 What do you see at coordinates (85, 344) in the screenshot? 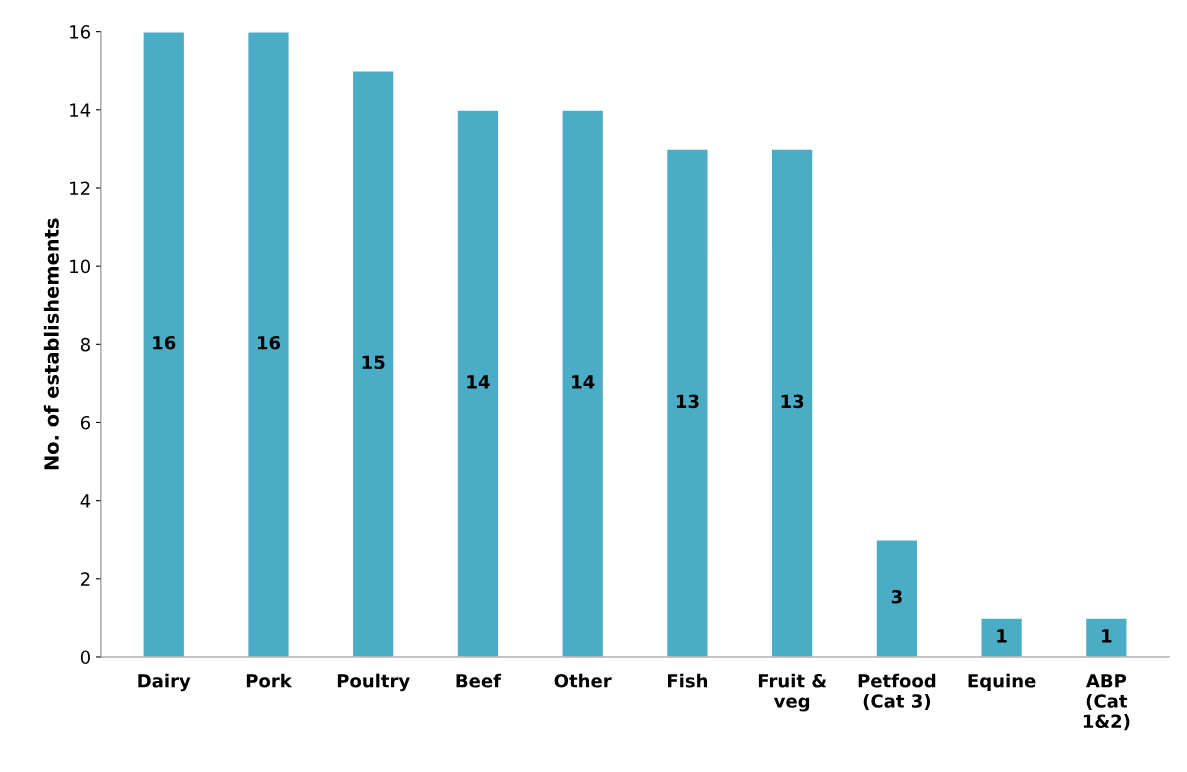
I see `y-tick-label: 8` at bounding box center [85, 344].